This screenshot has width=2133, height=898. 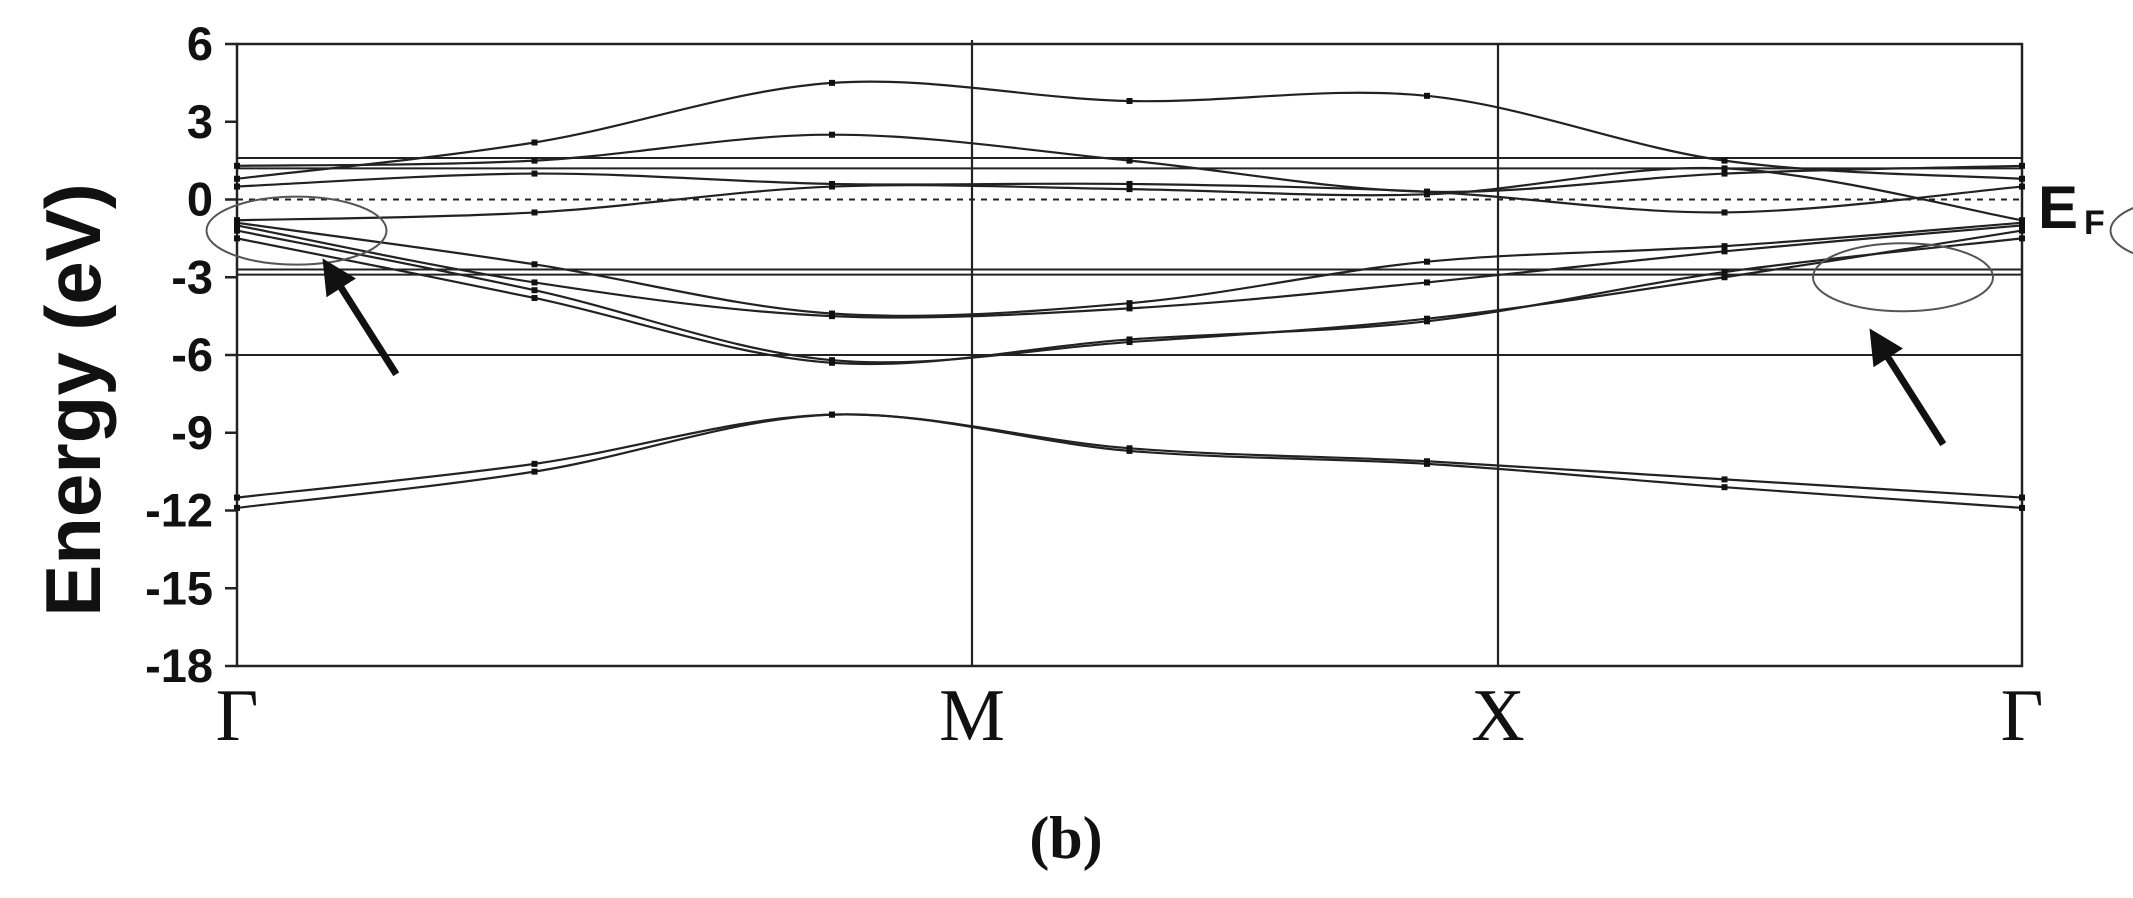 I want to click on y-tick-label: 6, so click(x=200, y=43).